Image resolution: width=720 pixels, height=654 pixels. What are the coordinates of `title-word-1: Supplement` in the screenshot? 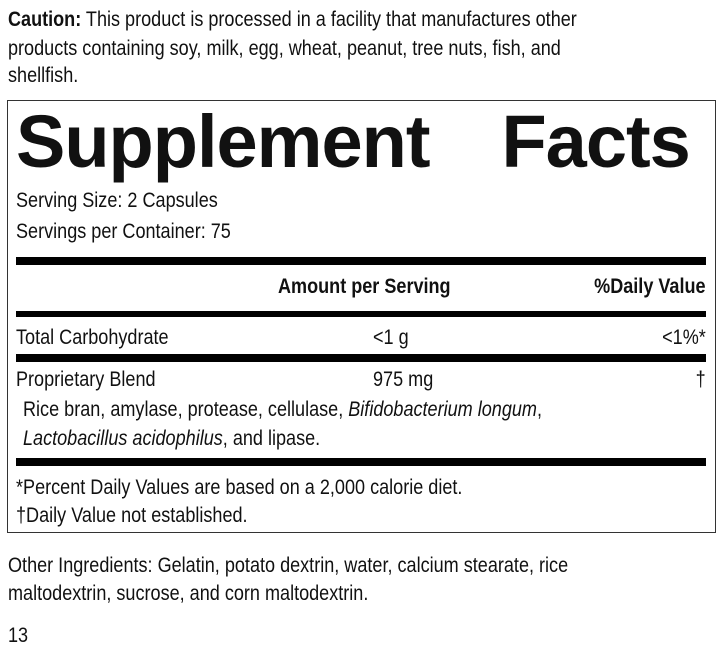 It's located at (223, 141).